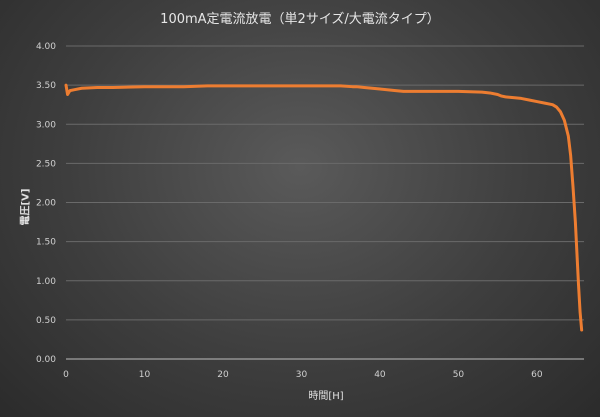  Describe the element at coordinates (537, 375) in the screenshot. I see `x-tick-label: 60` at that location.